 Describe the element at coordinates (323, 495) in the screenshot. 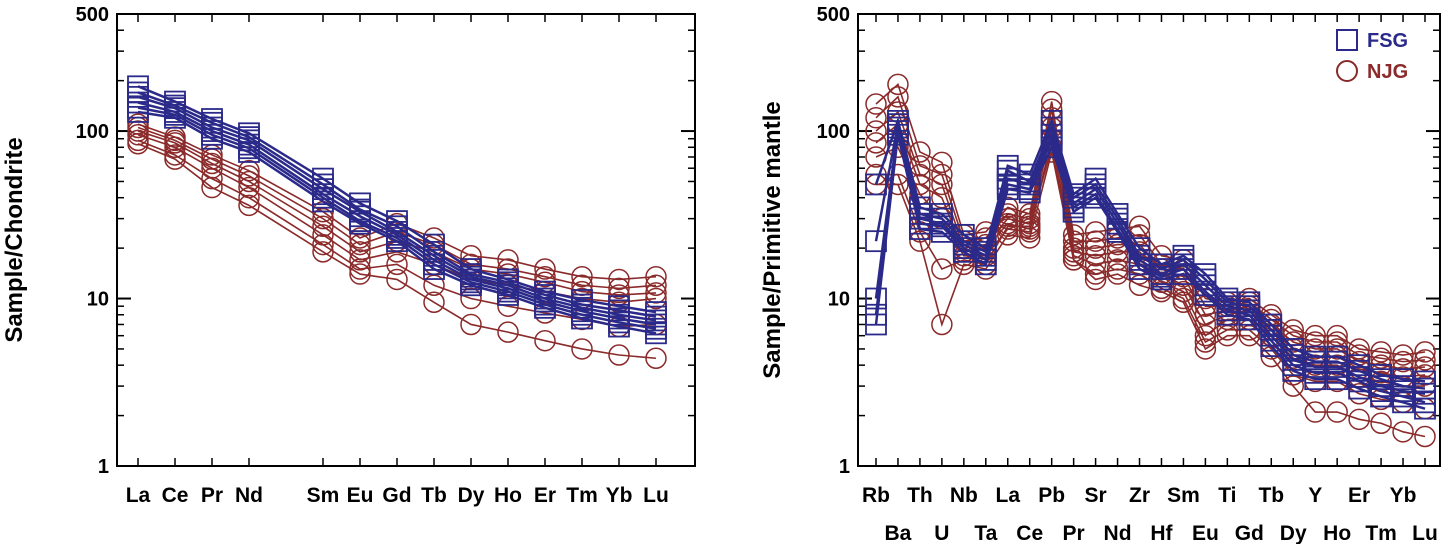

I see `x-category-label: Sm` at that location.